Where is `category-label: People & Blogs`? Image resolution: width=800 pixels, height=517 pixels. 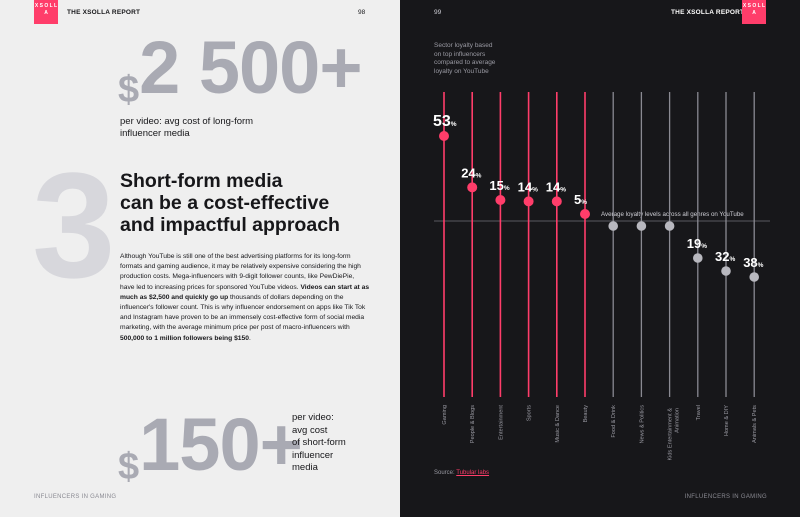
category-label: People & Blogs is located at coordinates (473, 424).